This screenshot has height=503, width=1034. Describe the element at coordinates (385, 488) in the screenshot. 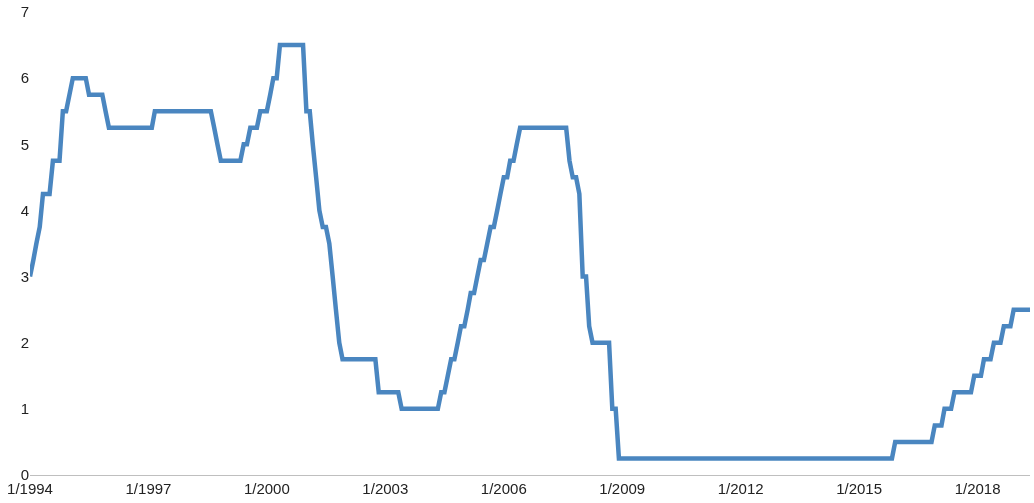

I see `x-tick-label: 1/2003` at that location.